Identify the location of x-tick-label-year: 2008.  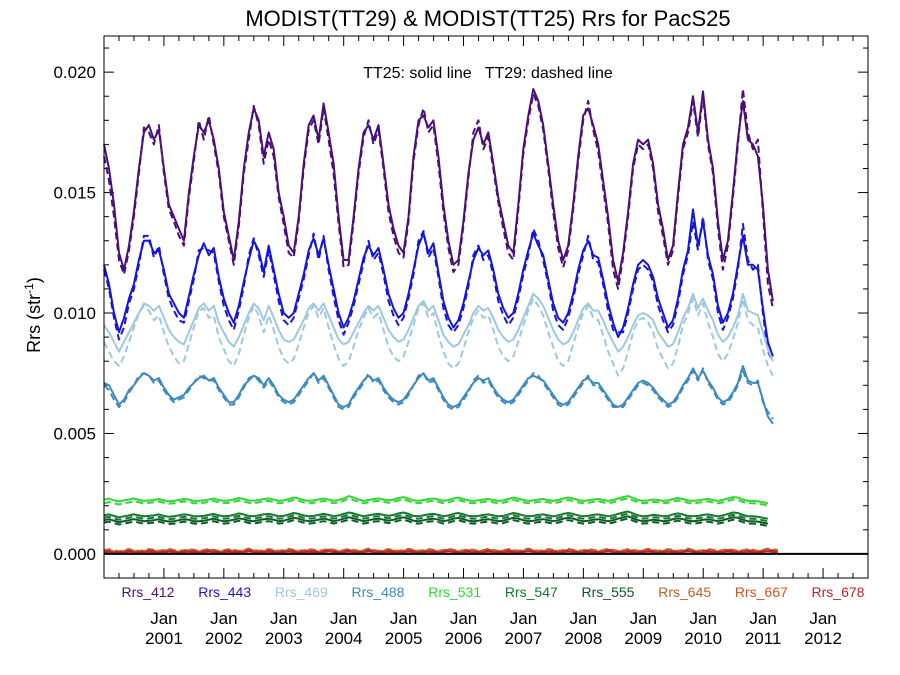
(583, 638).